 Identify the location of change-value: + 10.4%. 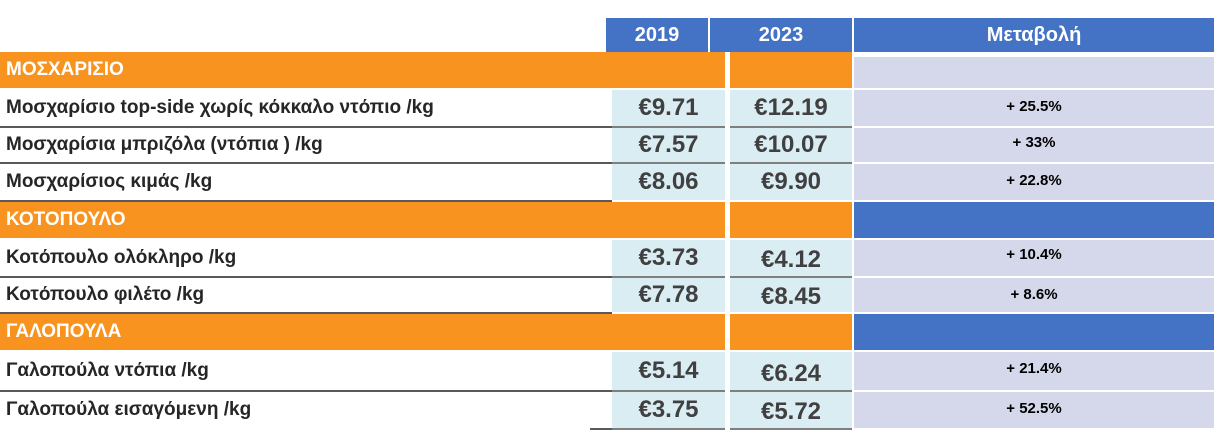
(1034, 258).